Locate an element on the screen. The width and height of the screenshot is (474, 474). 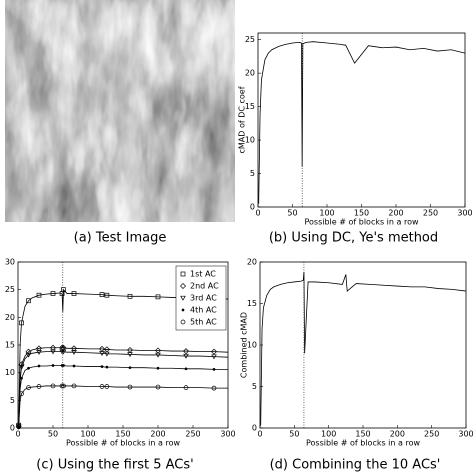
legend-label: 2nd AC is located at coordinates (204, 286).